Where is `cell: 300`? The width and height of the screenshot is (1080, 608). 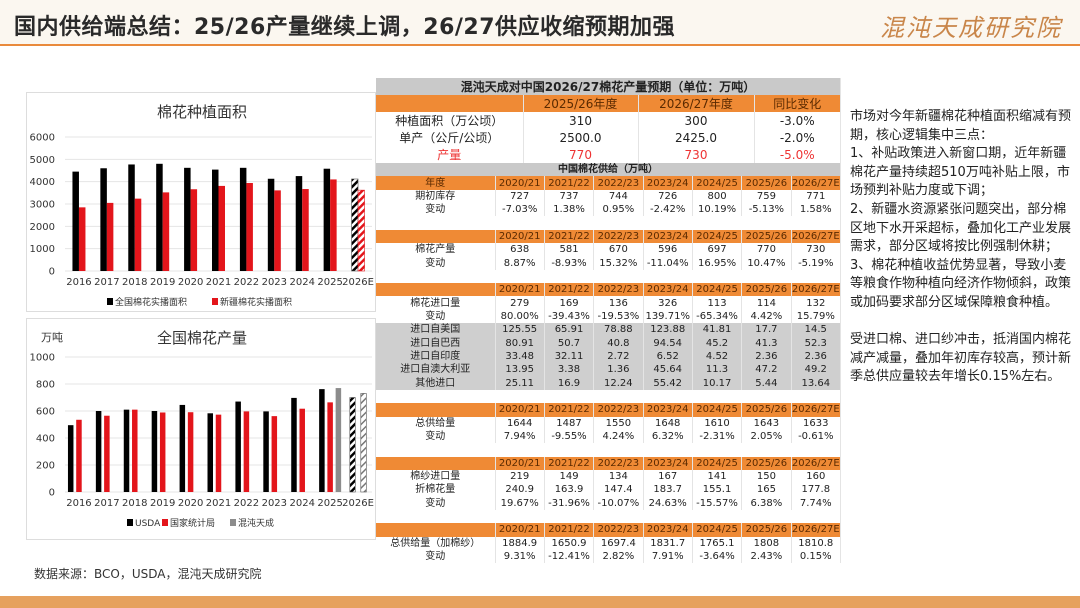
cell: 300 is located at coordinates (696, 120).